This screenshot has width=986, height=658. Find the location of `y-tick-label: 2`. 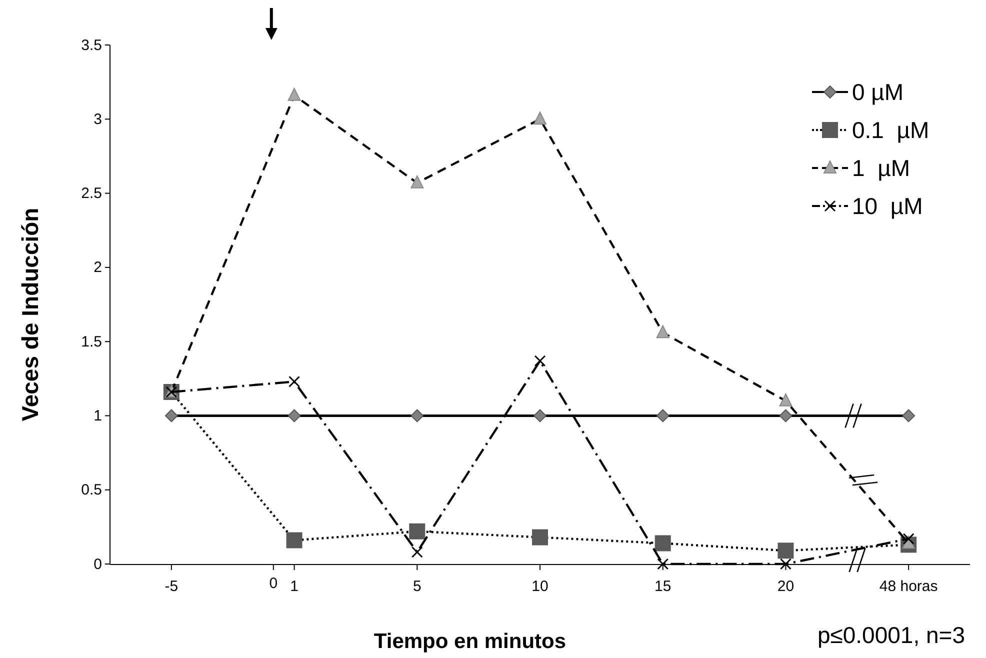

y-tick-label: 2 is located at coordinates (98, 267).